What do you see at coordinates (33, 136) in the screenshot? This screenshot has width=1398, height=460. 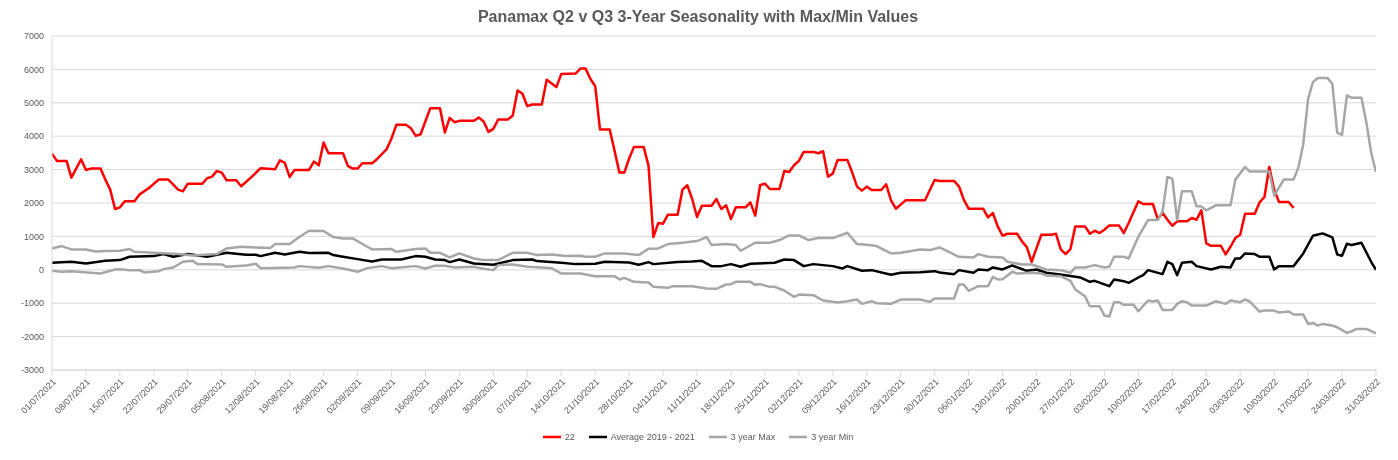 I see `y-tick-label: 4000` at bounding box center [33, 136].